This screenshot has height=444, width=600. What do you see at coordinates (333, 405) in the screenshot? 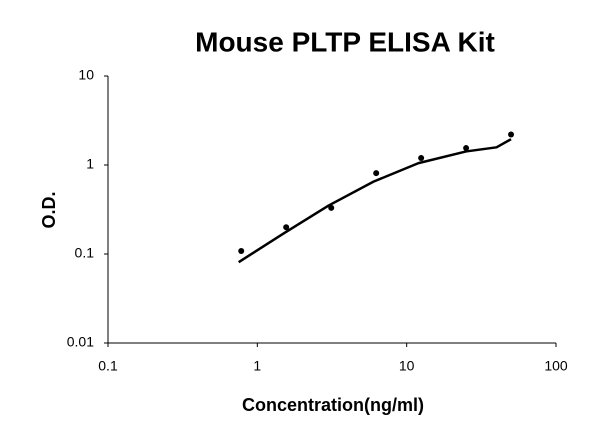
I see `x-axis-label: Concentration(ng/ml)` at bounding box center [333, 405].